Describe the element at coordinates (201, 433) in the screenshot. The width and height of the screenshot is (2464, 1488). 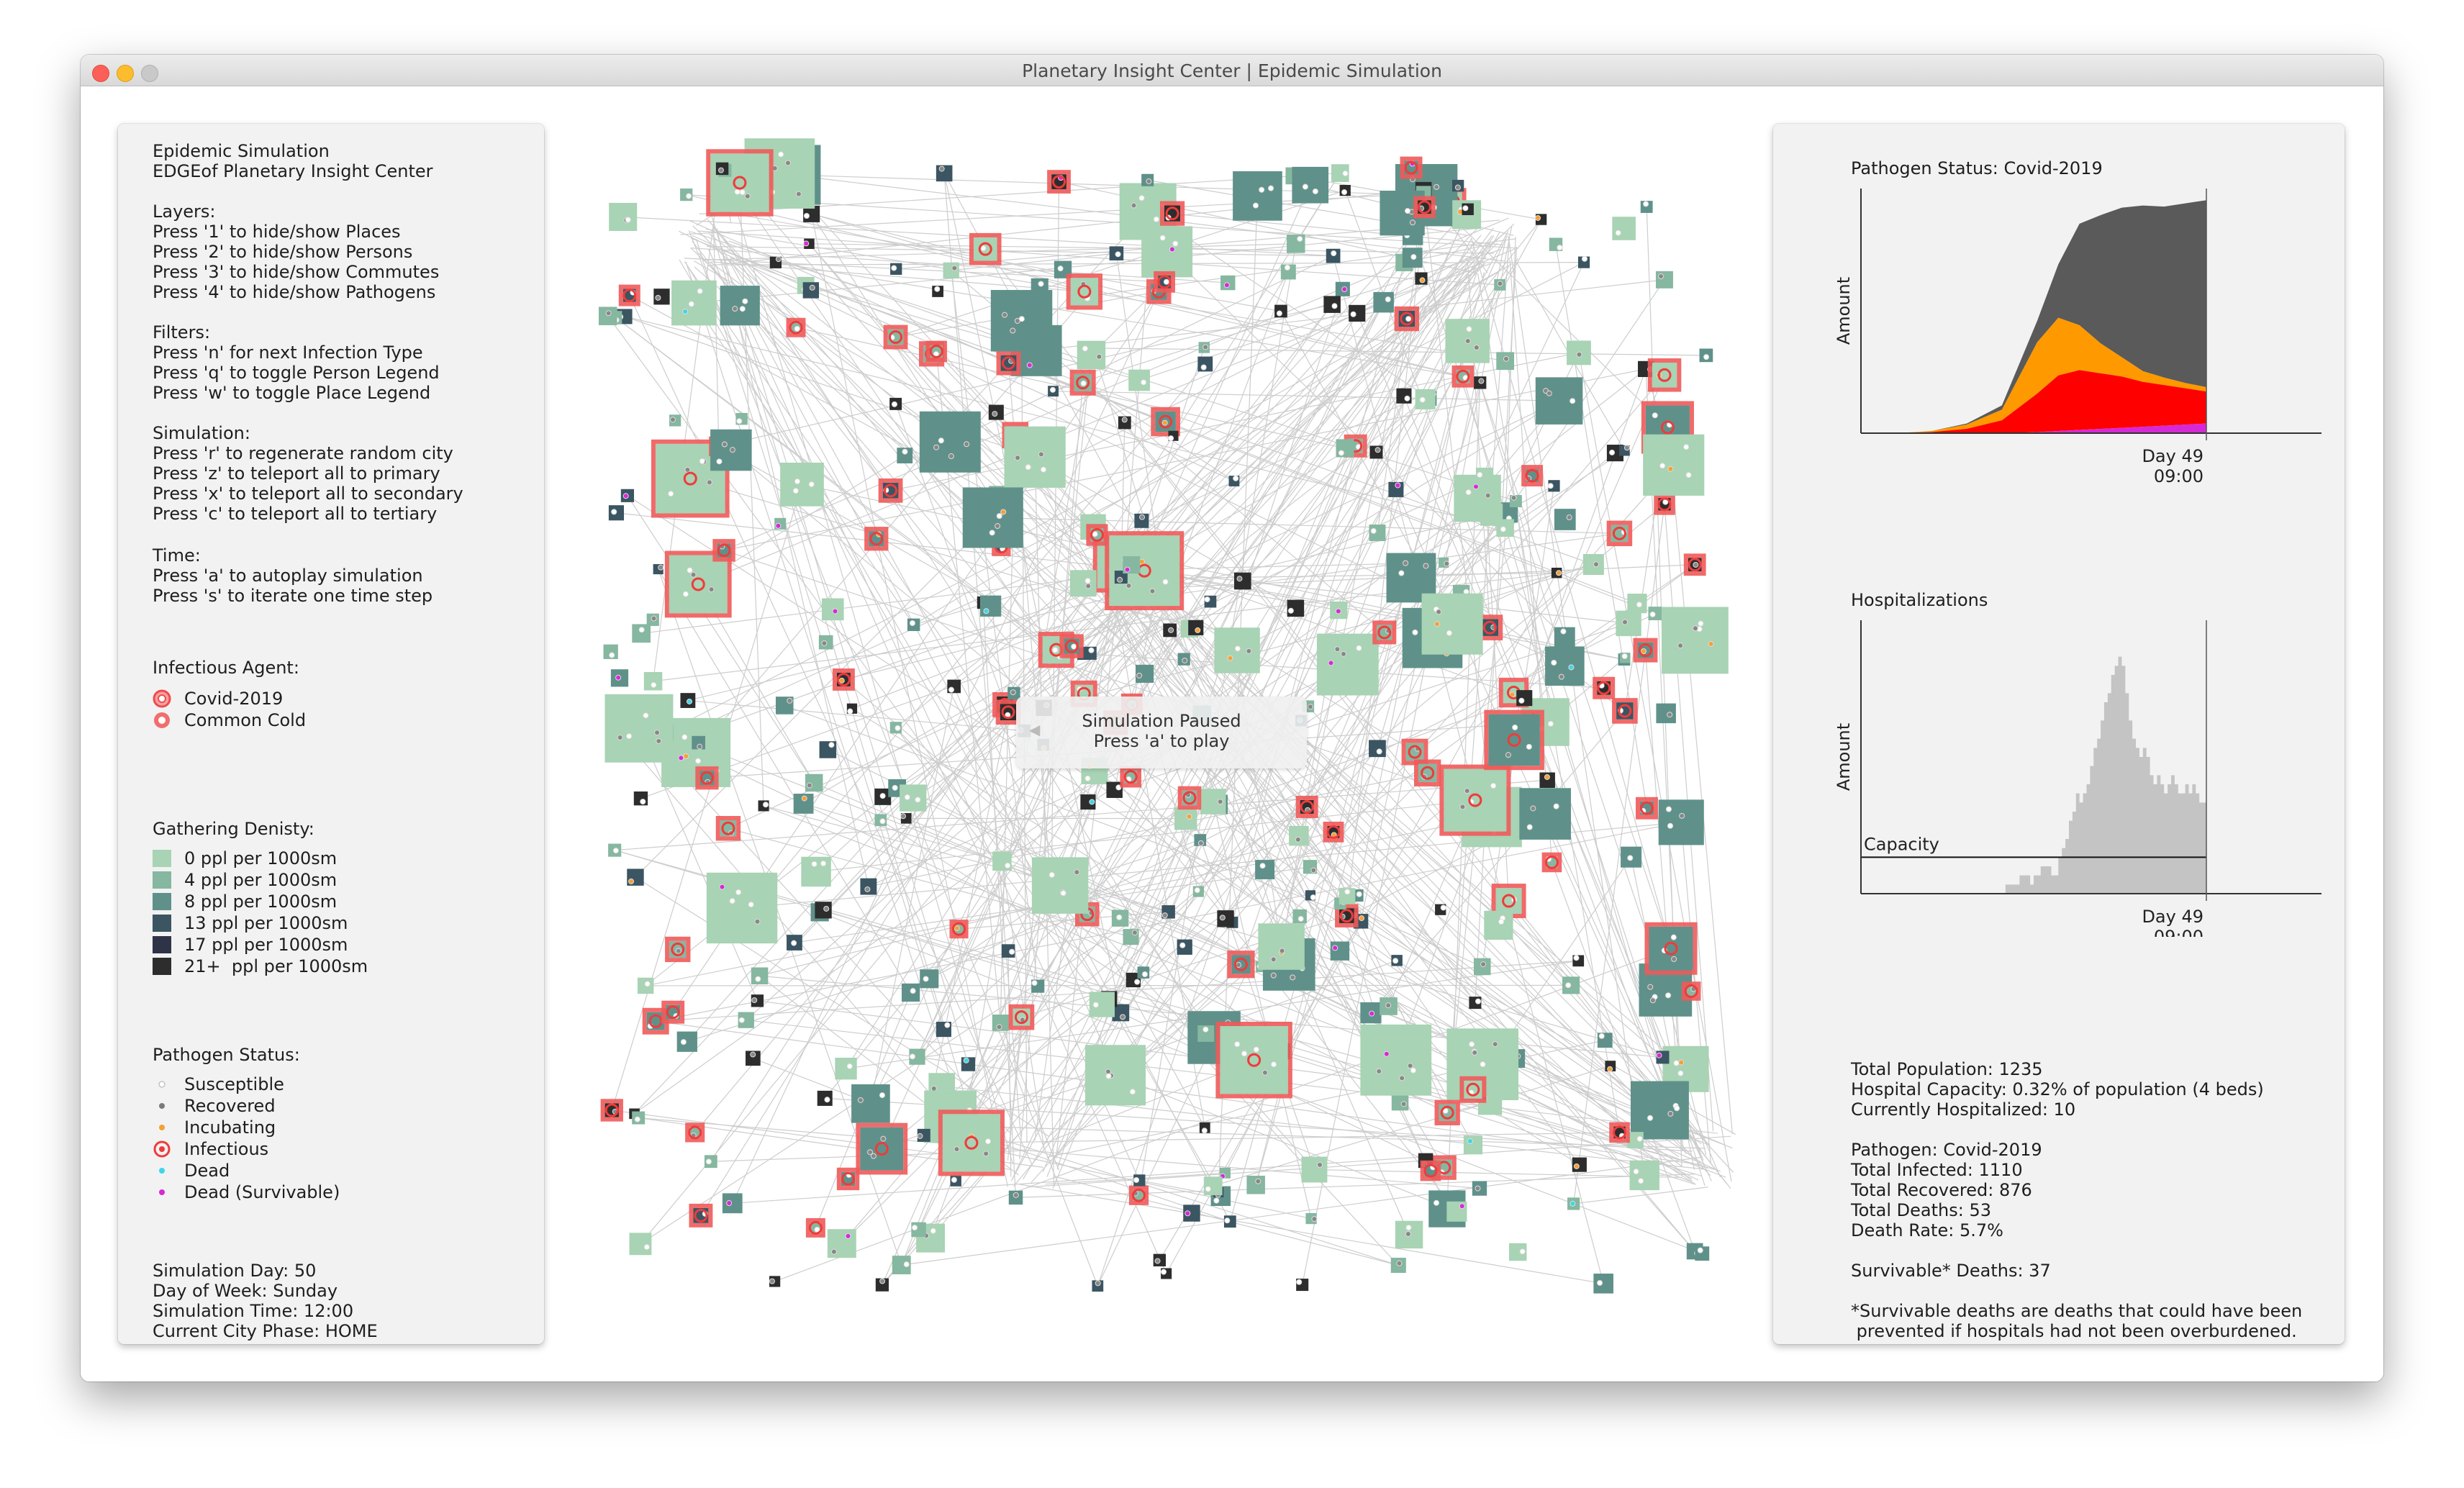
I see `section-title: Simulation:` at that location.